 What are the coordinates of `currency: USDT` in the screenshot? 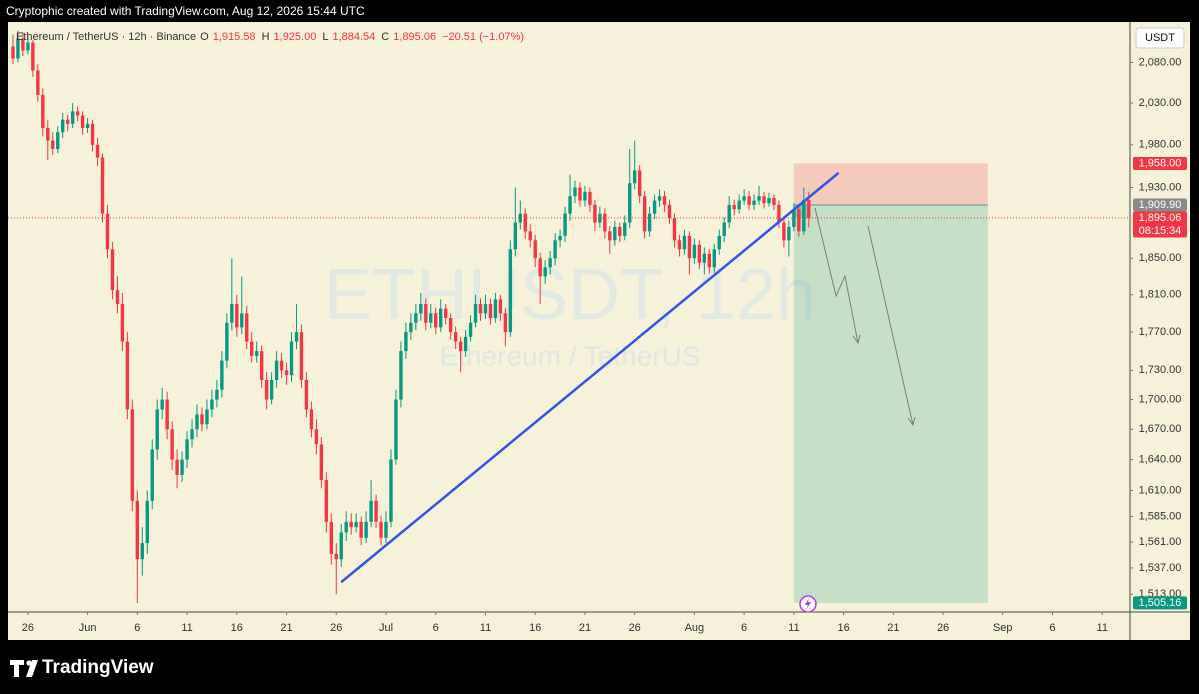 It's located at (1160, 38).